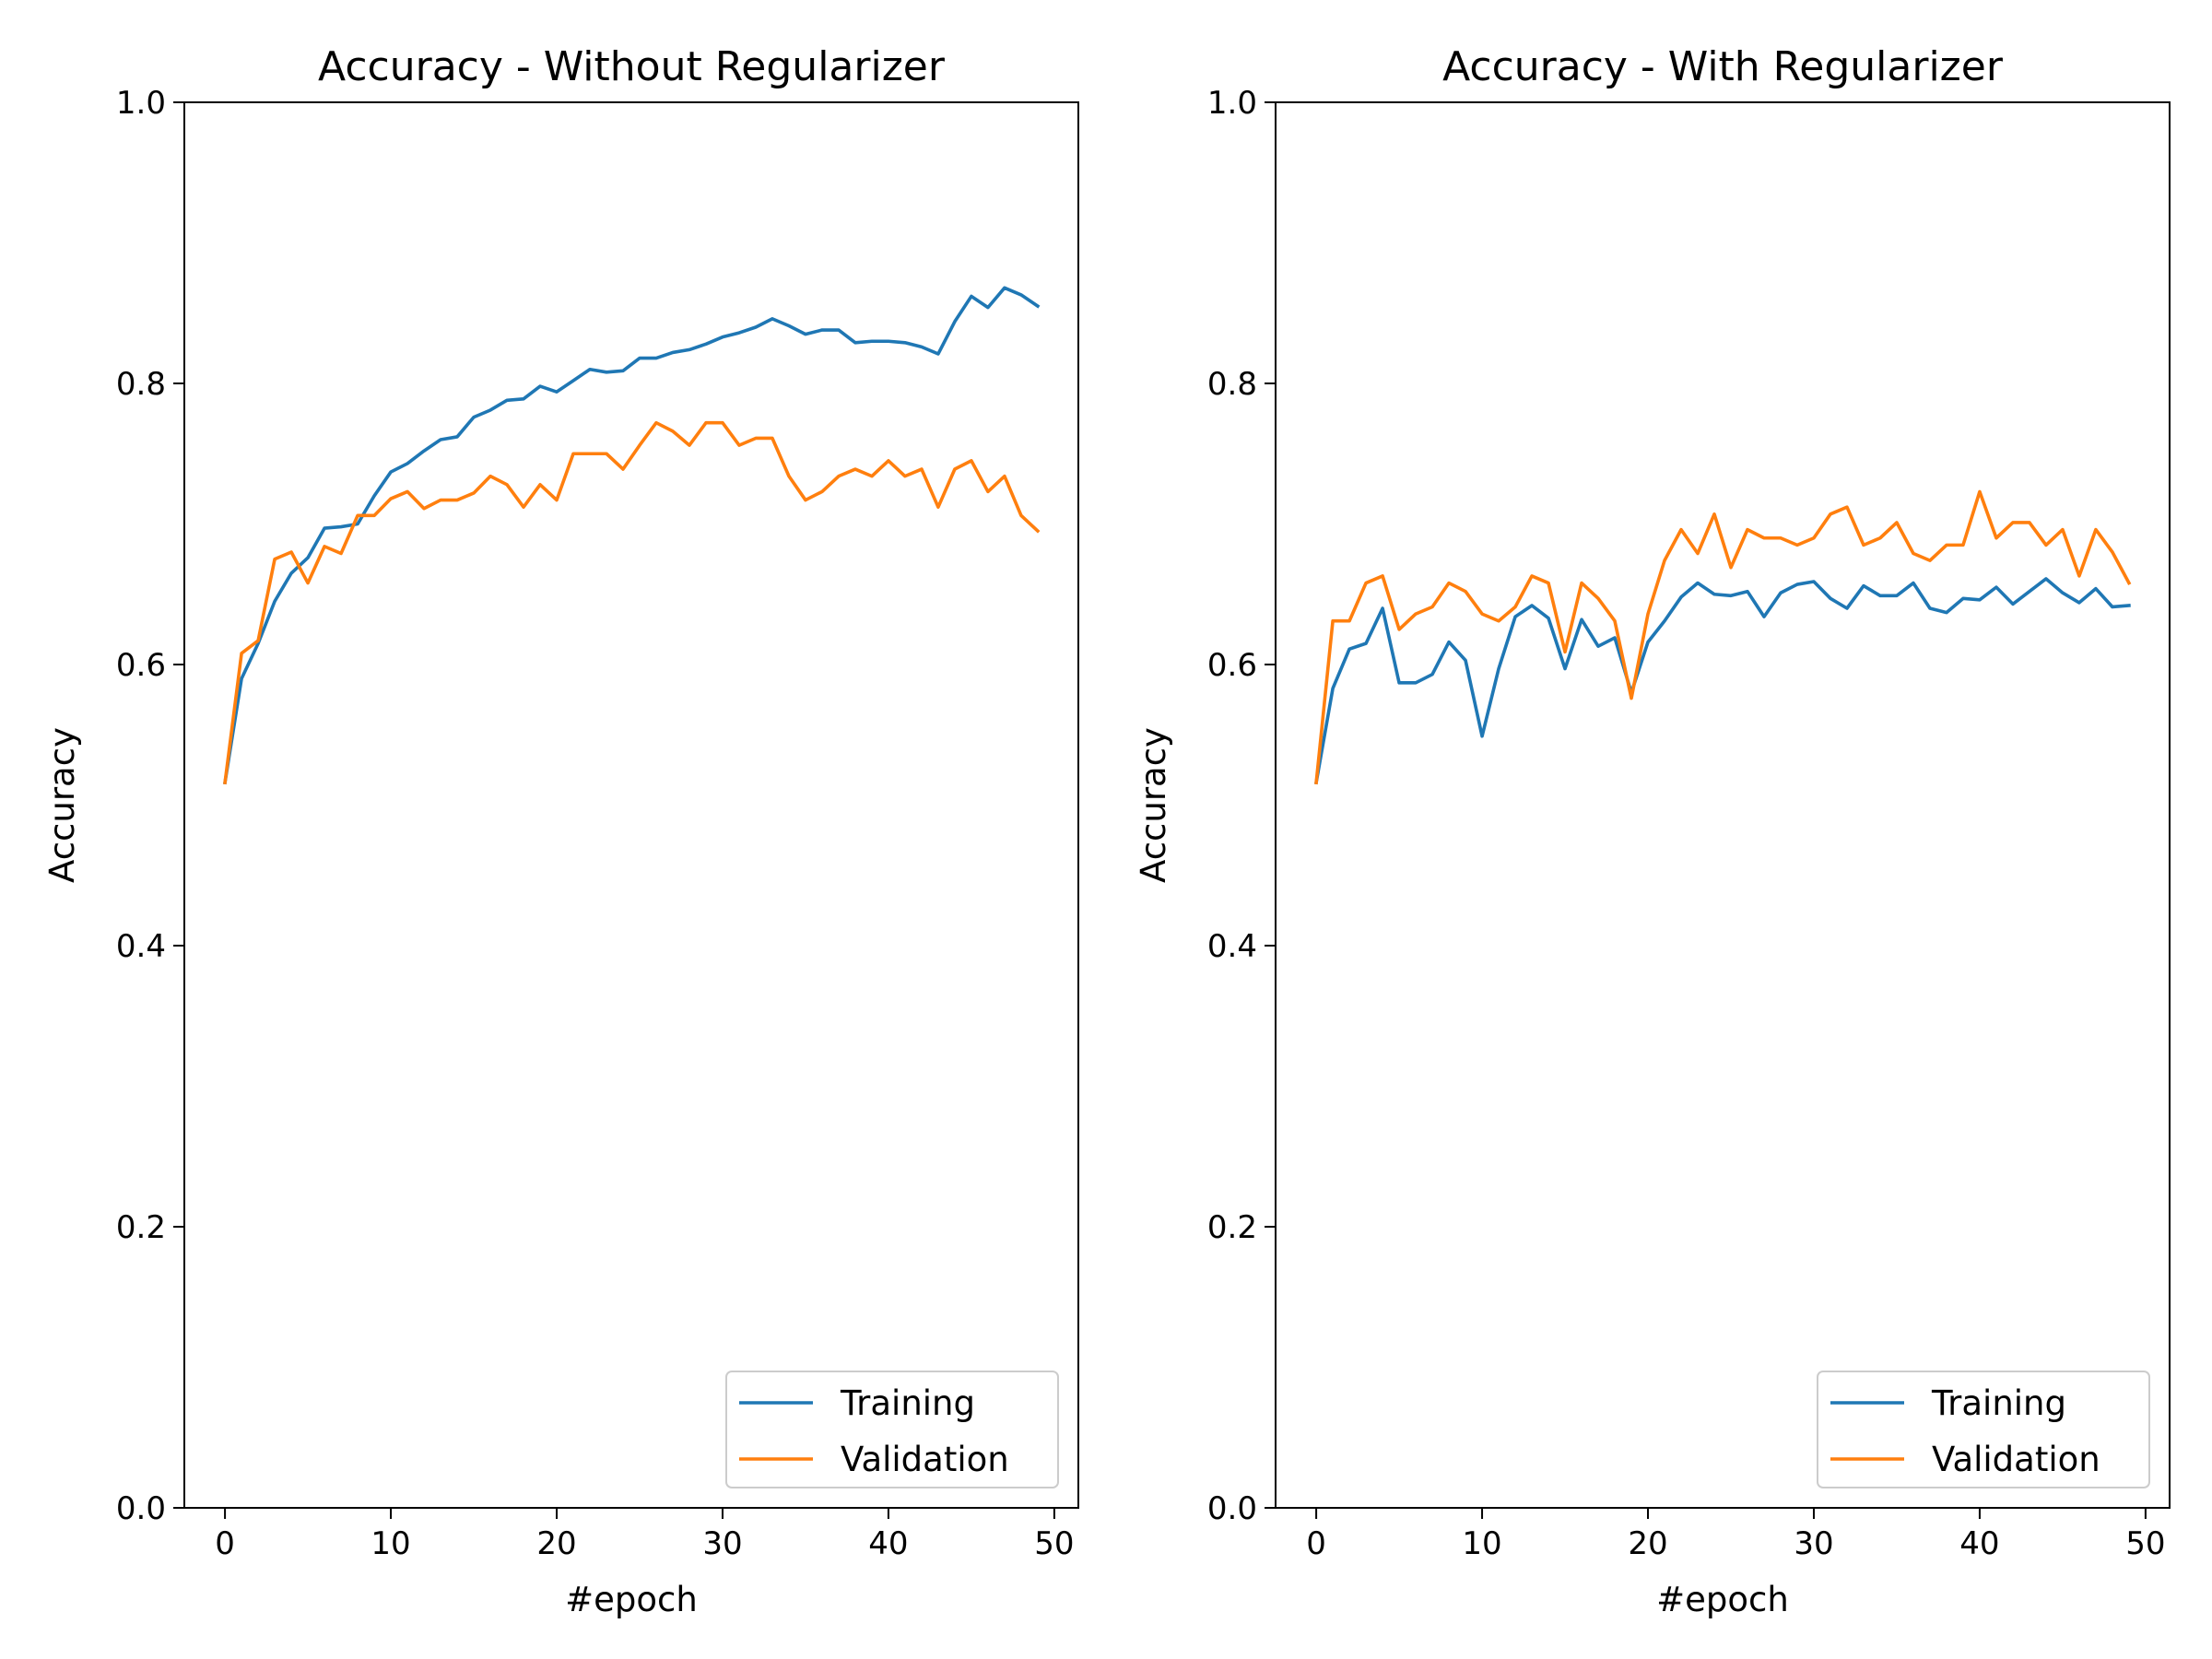  I want to click on chart-title: Accuracy - With Regularizer, so click(1723, 66).